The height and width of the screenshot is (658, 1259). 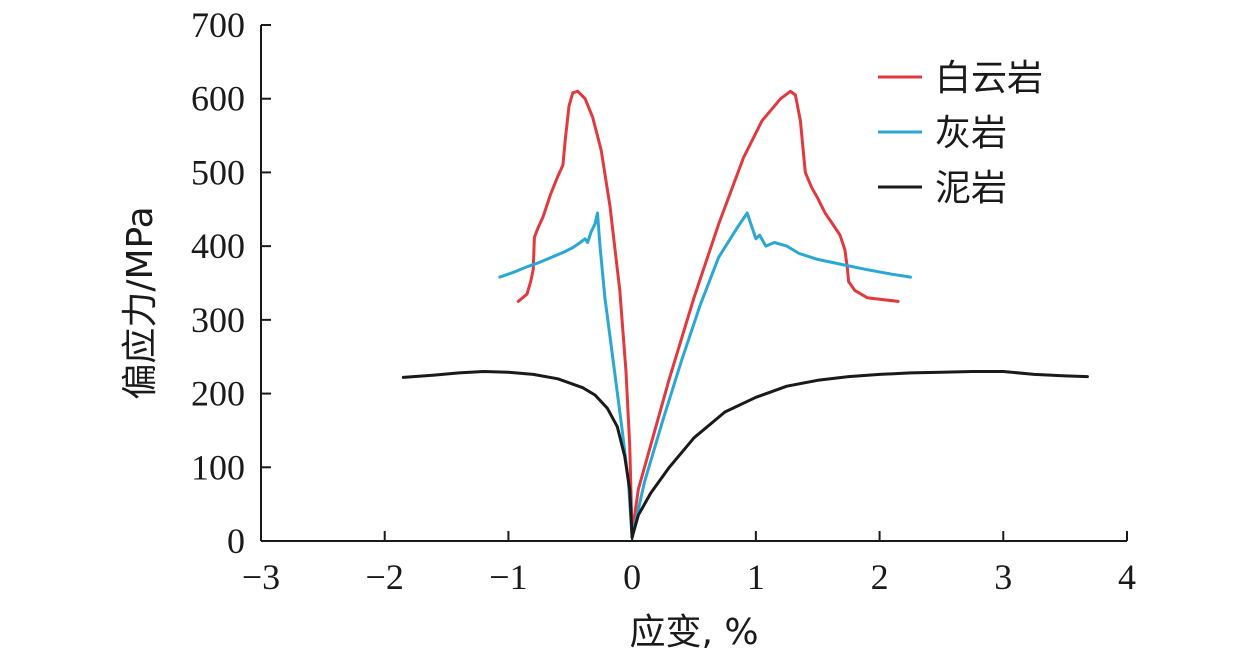 What do you see at coordinates (218, 99) in the screenshot?
I see `y-tick-label: 600` at bounding box center [218, 99].